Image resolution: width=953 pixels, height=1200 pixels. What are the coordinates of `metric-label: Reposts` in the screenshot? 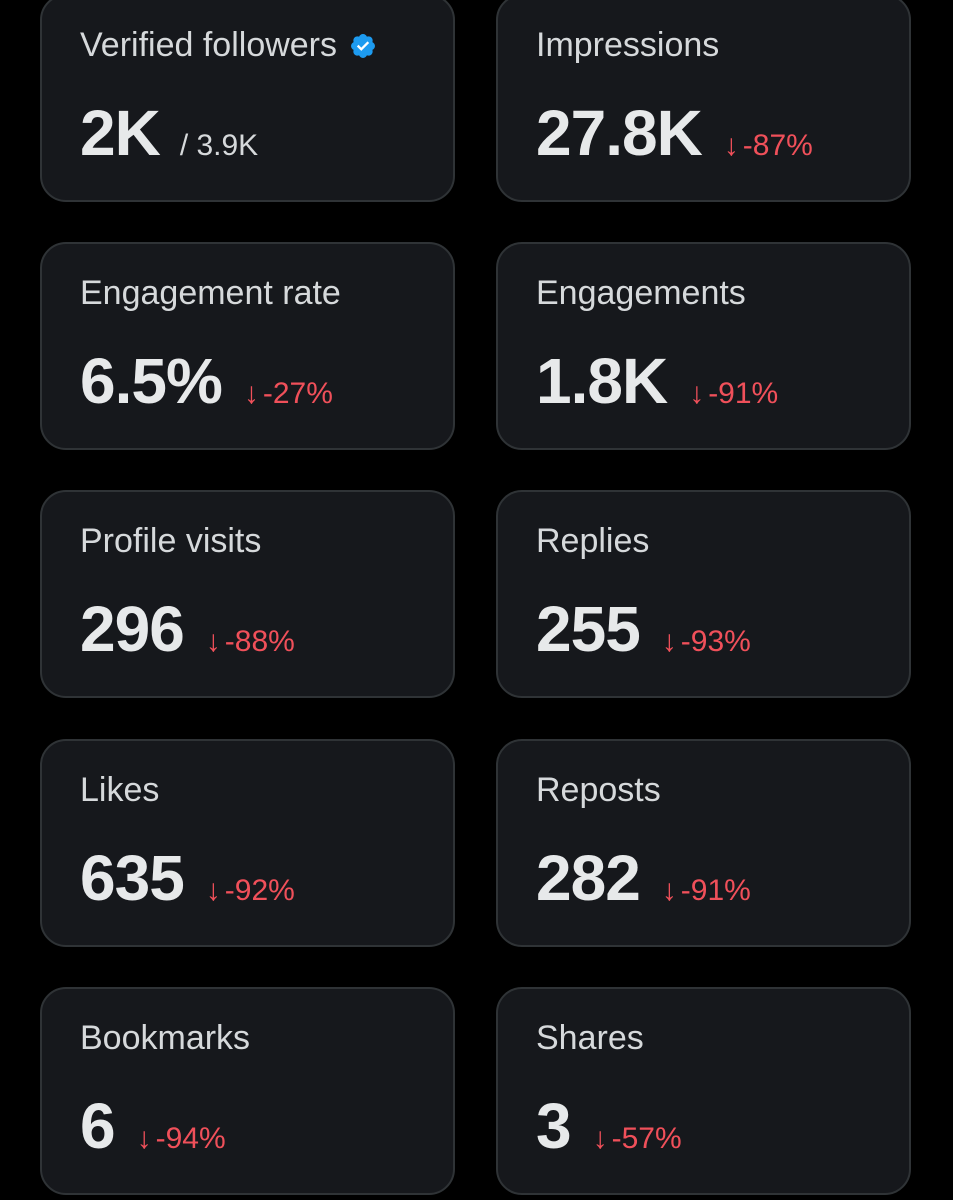 It's located at (598, 790).